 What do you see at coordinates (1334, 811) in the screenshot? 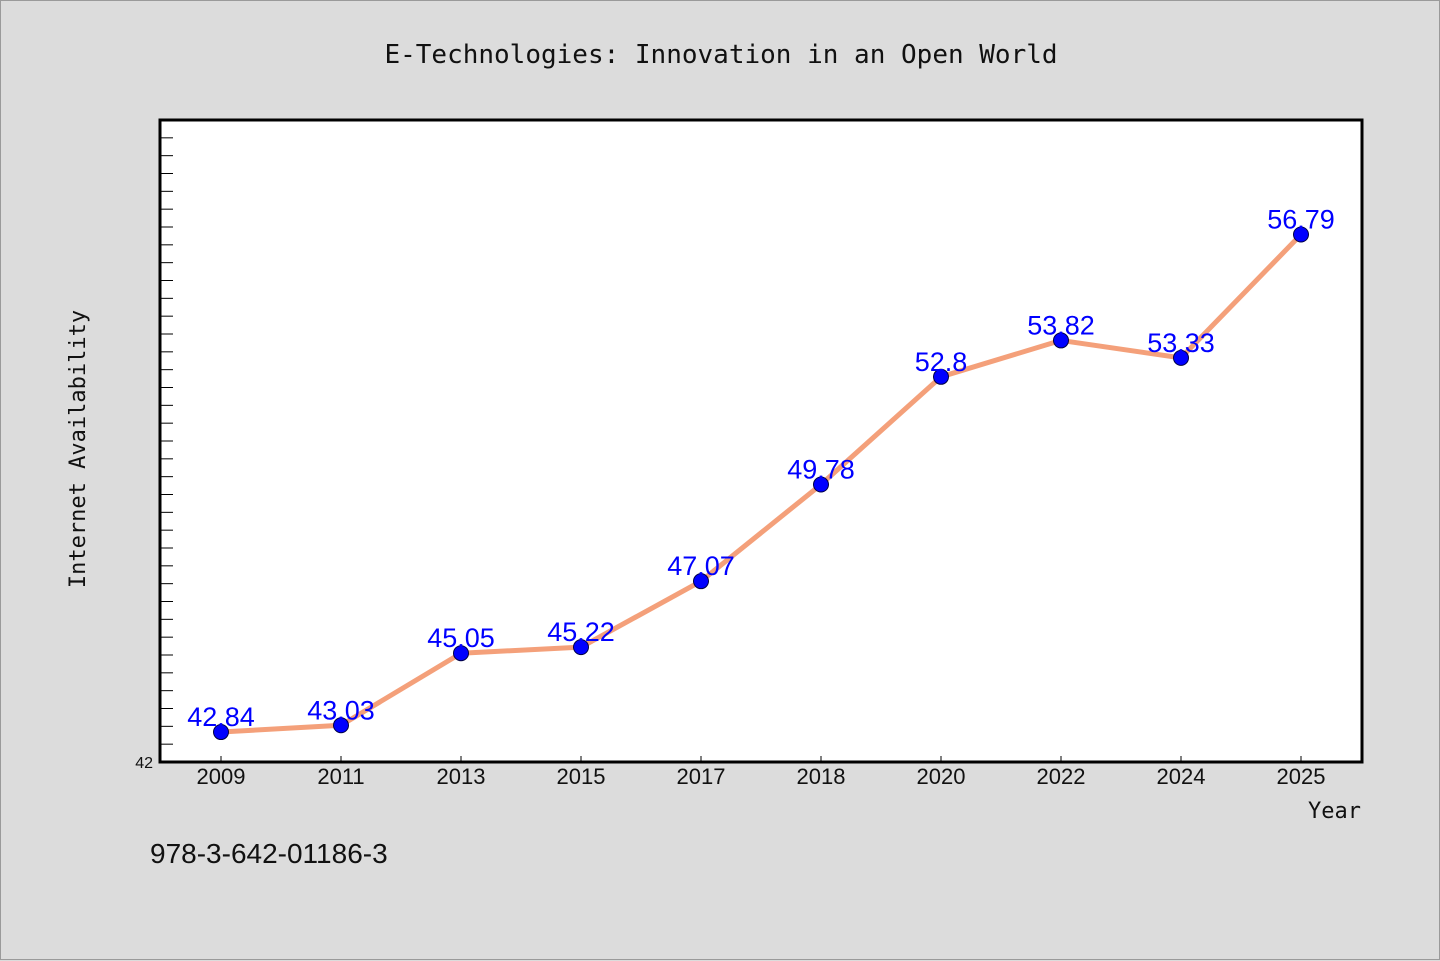
I see `x-axis-label: Year` at bounding box center [1334, 811].